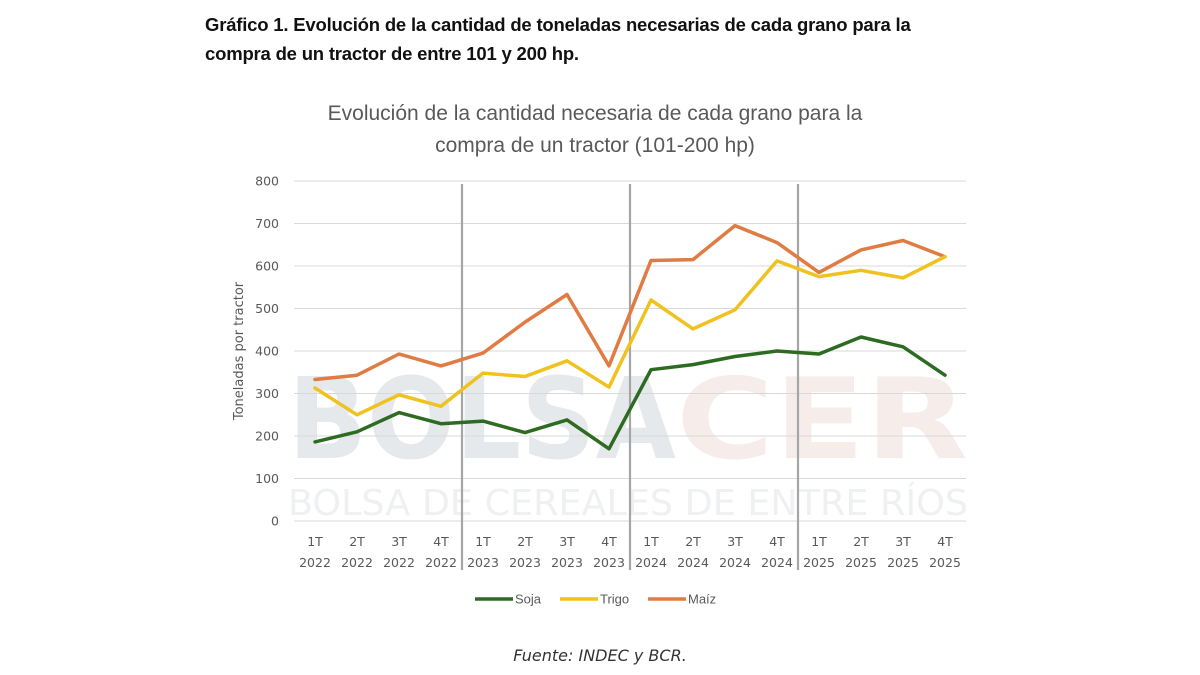  I want to click on y-tick-label: 0, so click(275, 521).